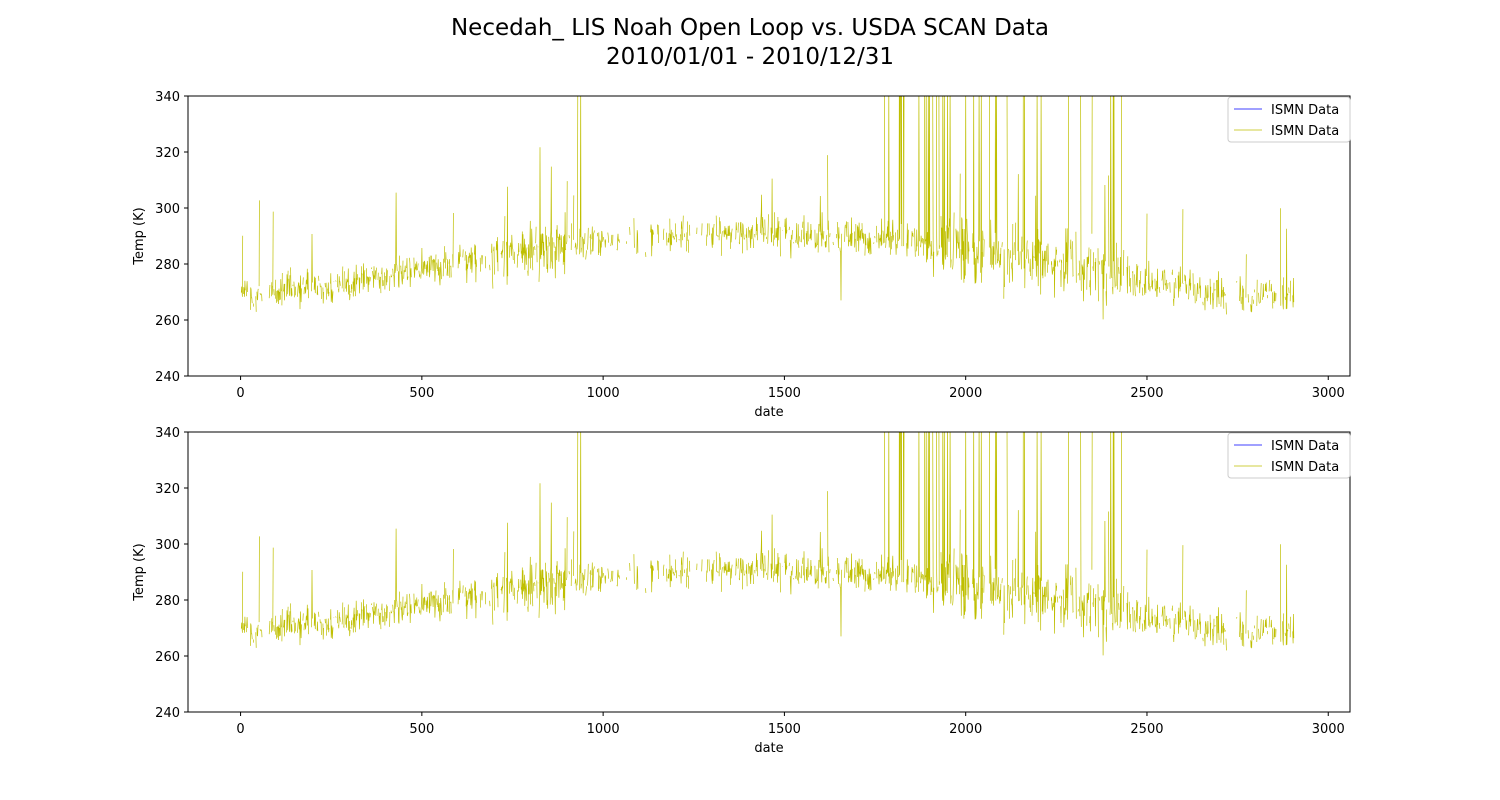 The height and width of the screenshot is (800, 1500). I want to click on chart-title-line2: 2010/01/01 - 2010/12/31, so click(750, 57).